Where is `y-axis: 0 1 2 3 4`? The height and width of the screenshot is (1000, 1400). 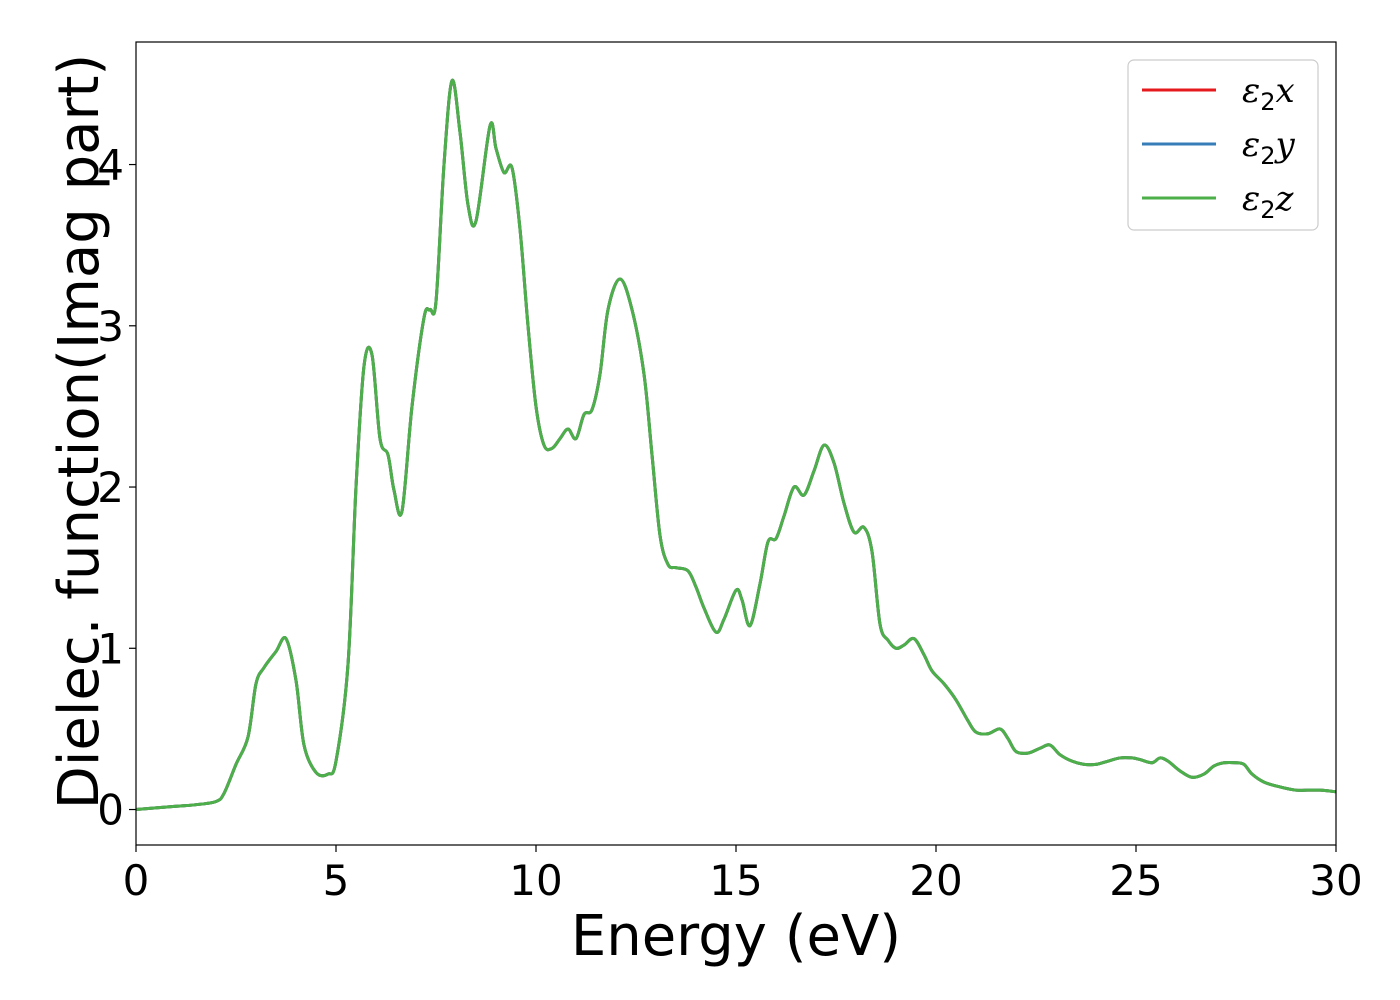
y-axis: 0 1 2 3 4 is located at coordinates (116, 488).